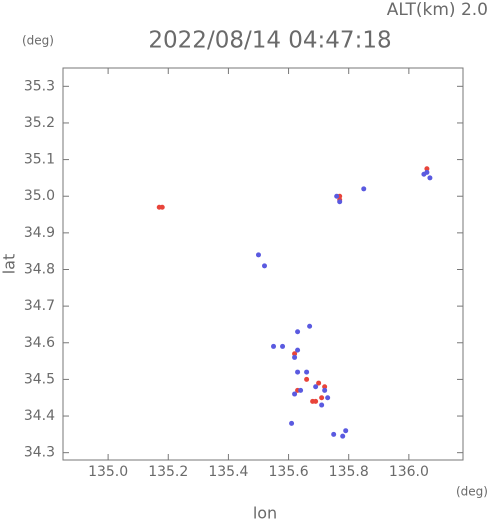 This screenshot has width=491, height=525. What do you see at coordinates (289, 472) in the screenshot?
I see `x-tick-label: 135.6` at bounding box center [289, 472].